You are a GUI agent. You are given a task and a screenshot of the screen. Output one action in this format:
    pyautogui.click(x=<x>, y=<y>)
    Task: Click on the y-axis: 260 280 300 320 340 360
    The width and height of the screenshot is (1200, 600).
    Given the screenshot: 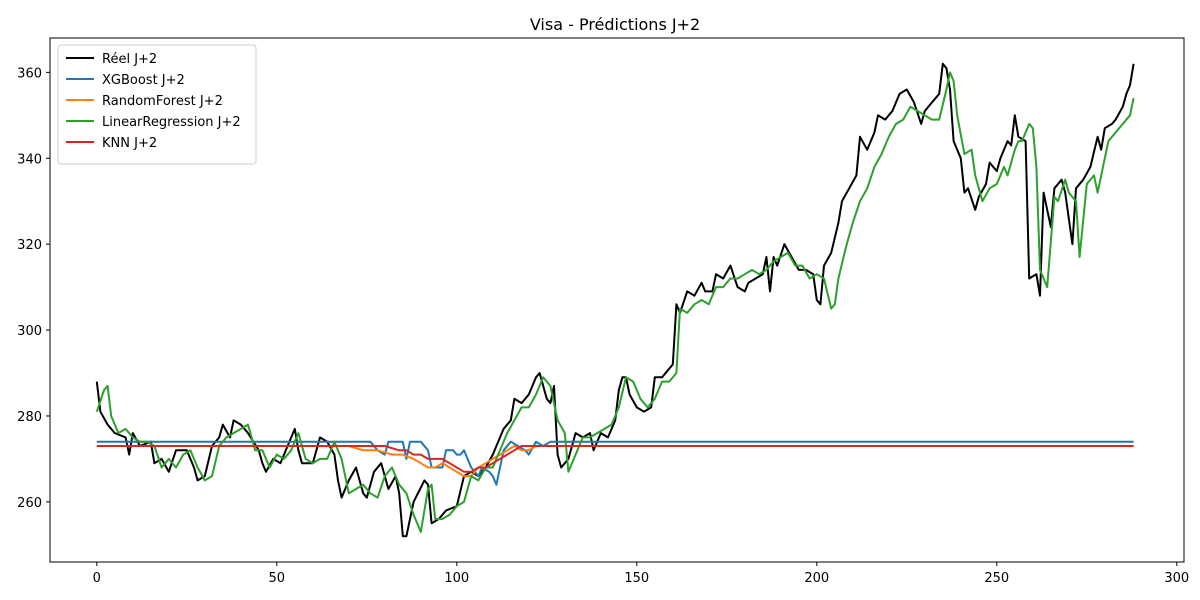 What is the action you would take?
    pyautogui.click(x=33, y=288)
    